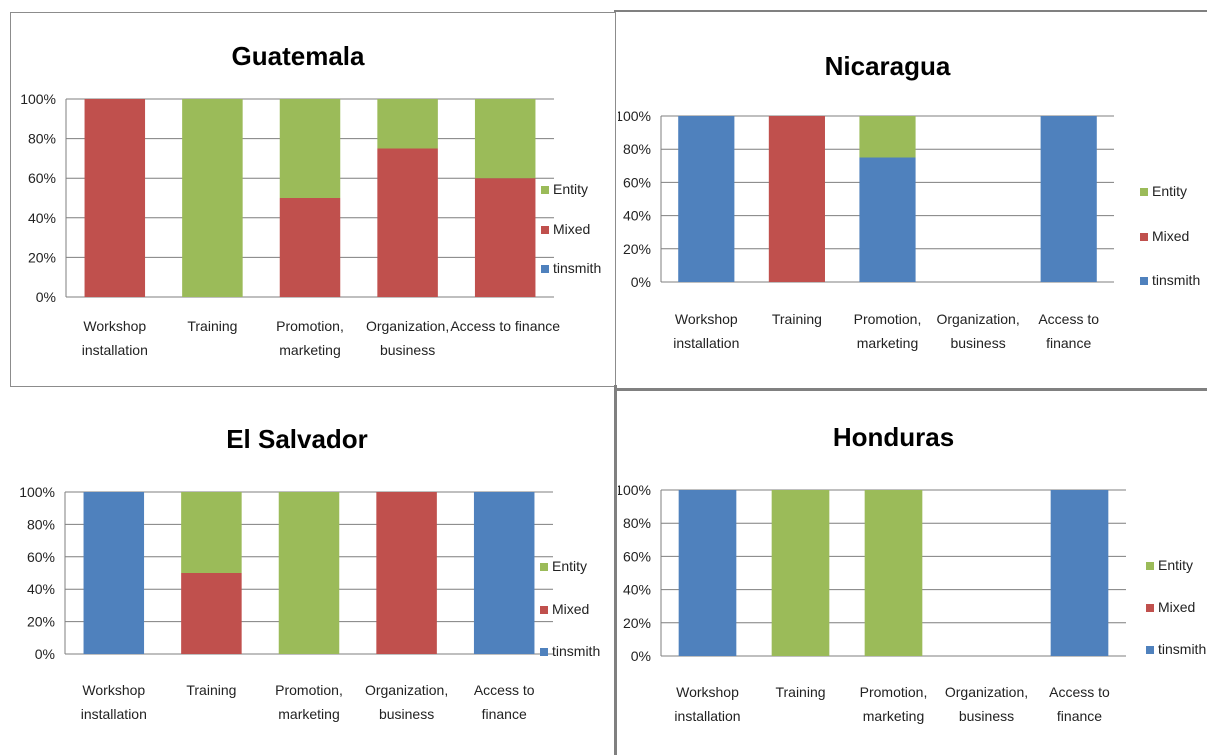 The width and height of the screenshot is (1207, 755). Describe the element at coordinates (298, 56) in the screenshot. I see `chart-title: Guatemala` at that location.